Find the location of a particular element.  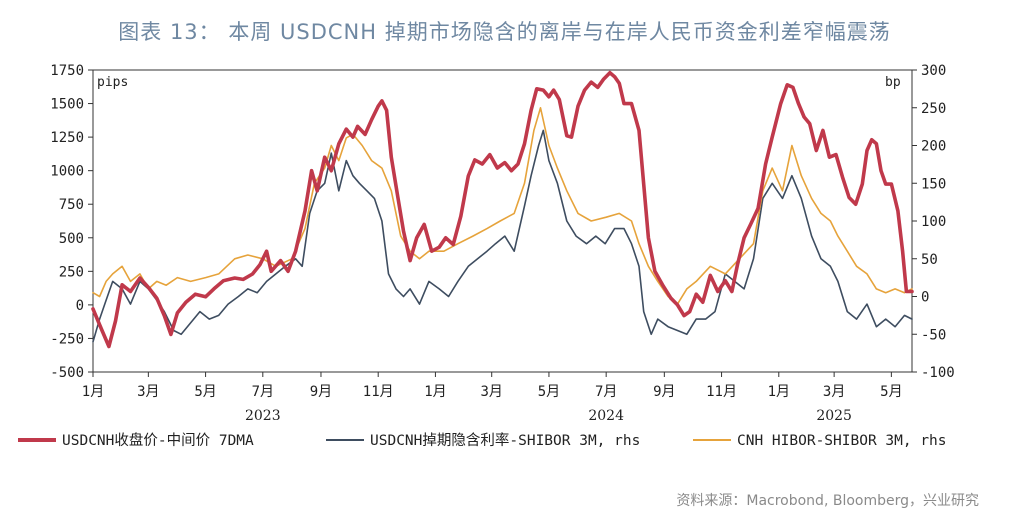

x-year-label: 2025 is located at coordinates (834, 416).